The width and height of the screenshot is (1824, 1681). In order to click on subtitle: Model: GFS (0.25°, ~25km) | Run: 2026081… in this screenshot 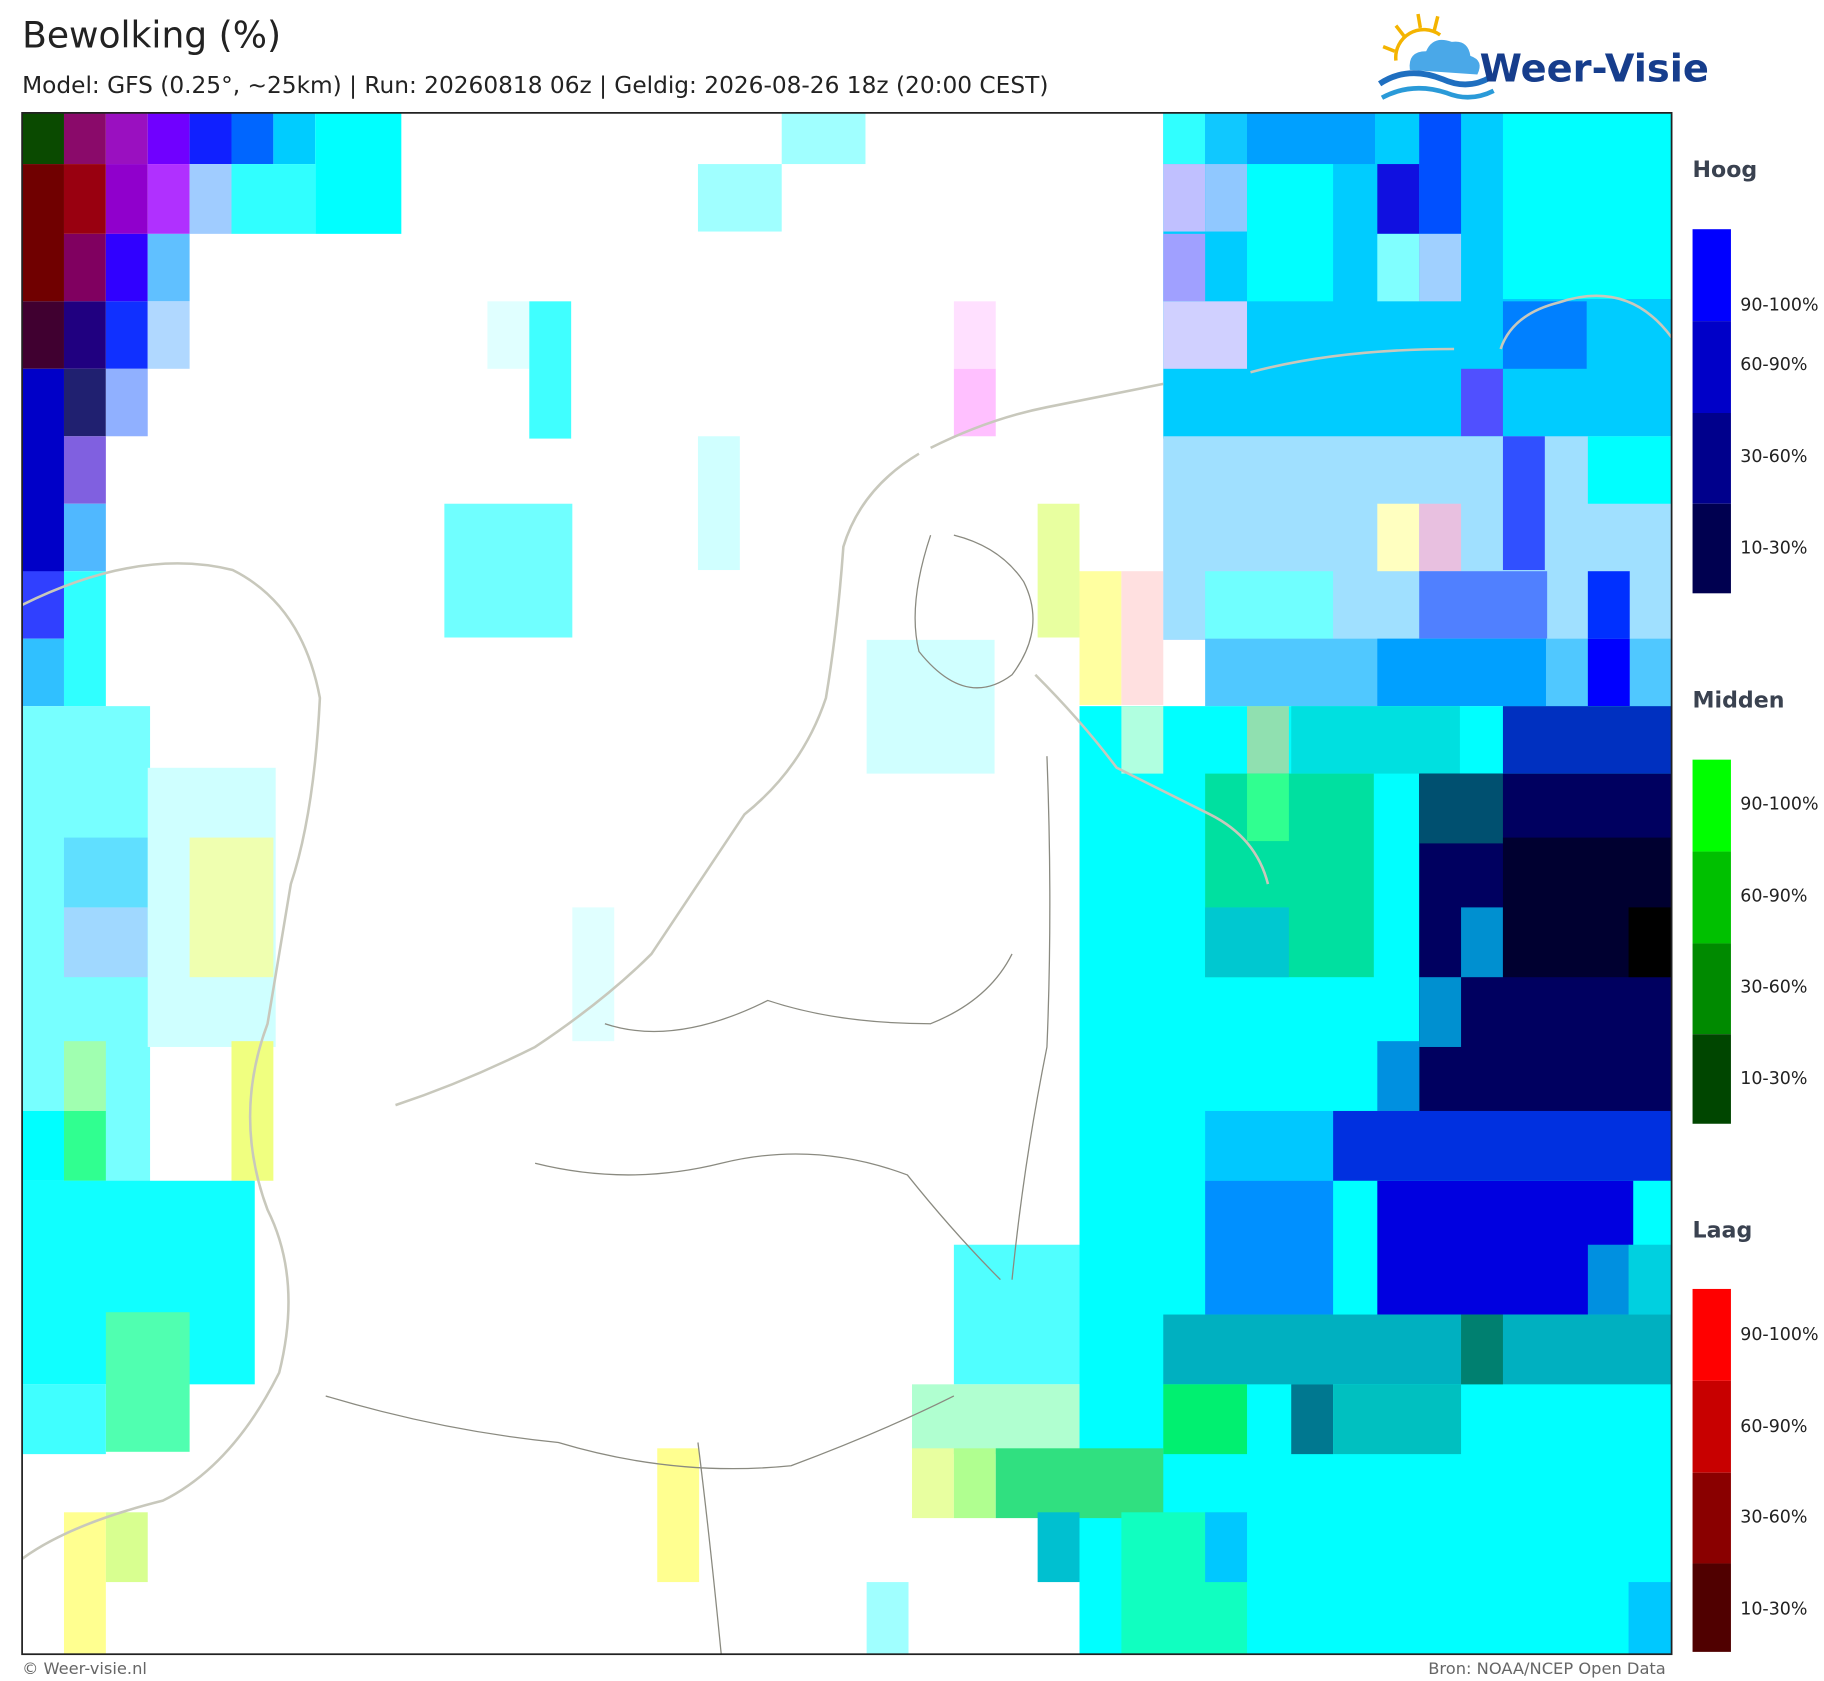, I will do `click(535, 85)`.